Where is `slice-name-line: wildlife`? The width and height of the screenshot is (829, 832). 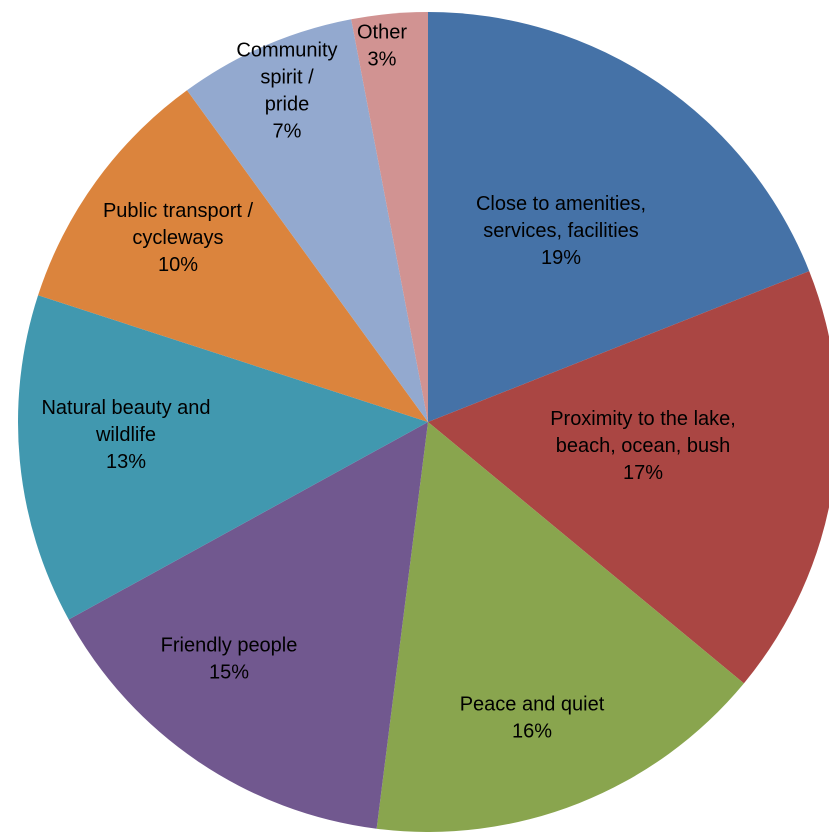
slice-name-line: wildlife is located at coordinates (125, 435).